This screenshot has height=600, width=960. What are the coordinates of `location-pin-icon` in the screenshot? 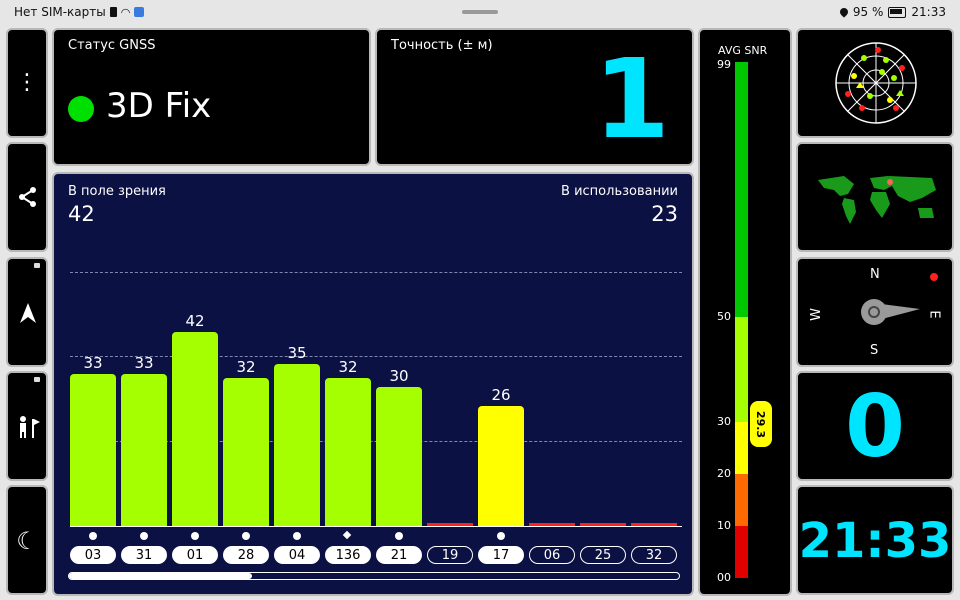 It's located at (844, 12).